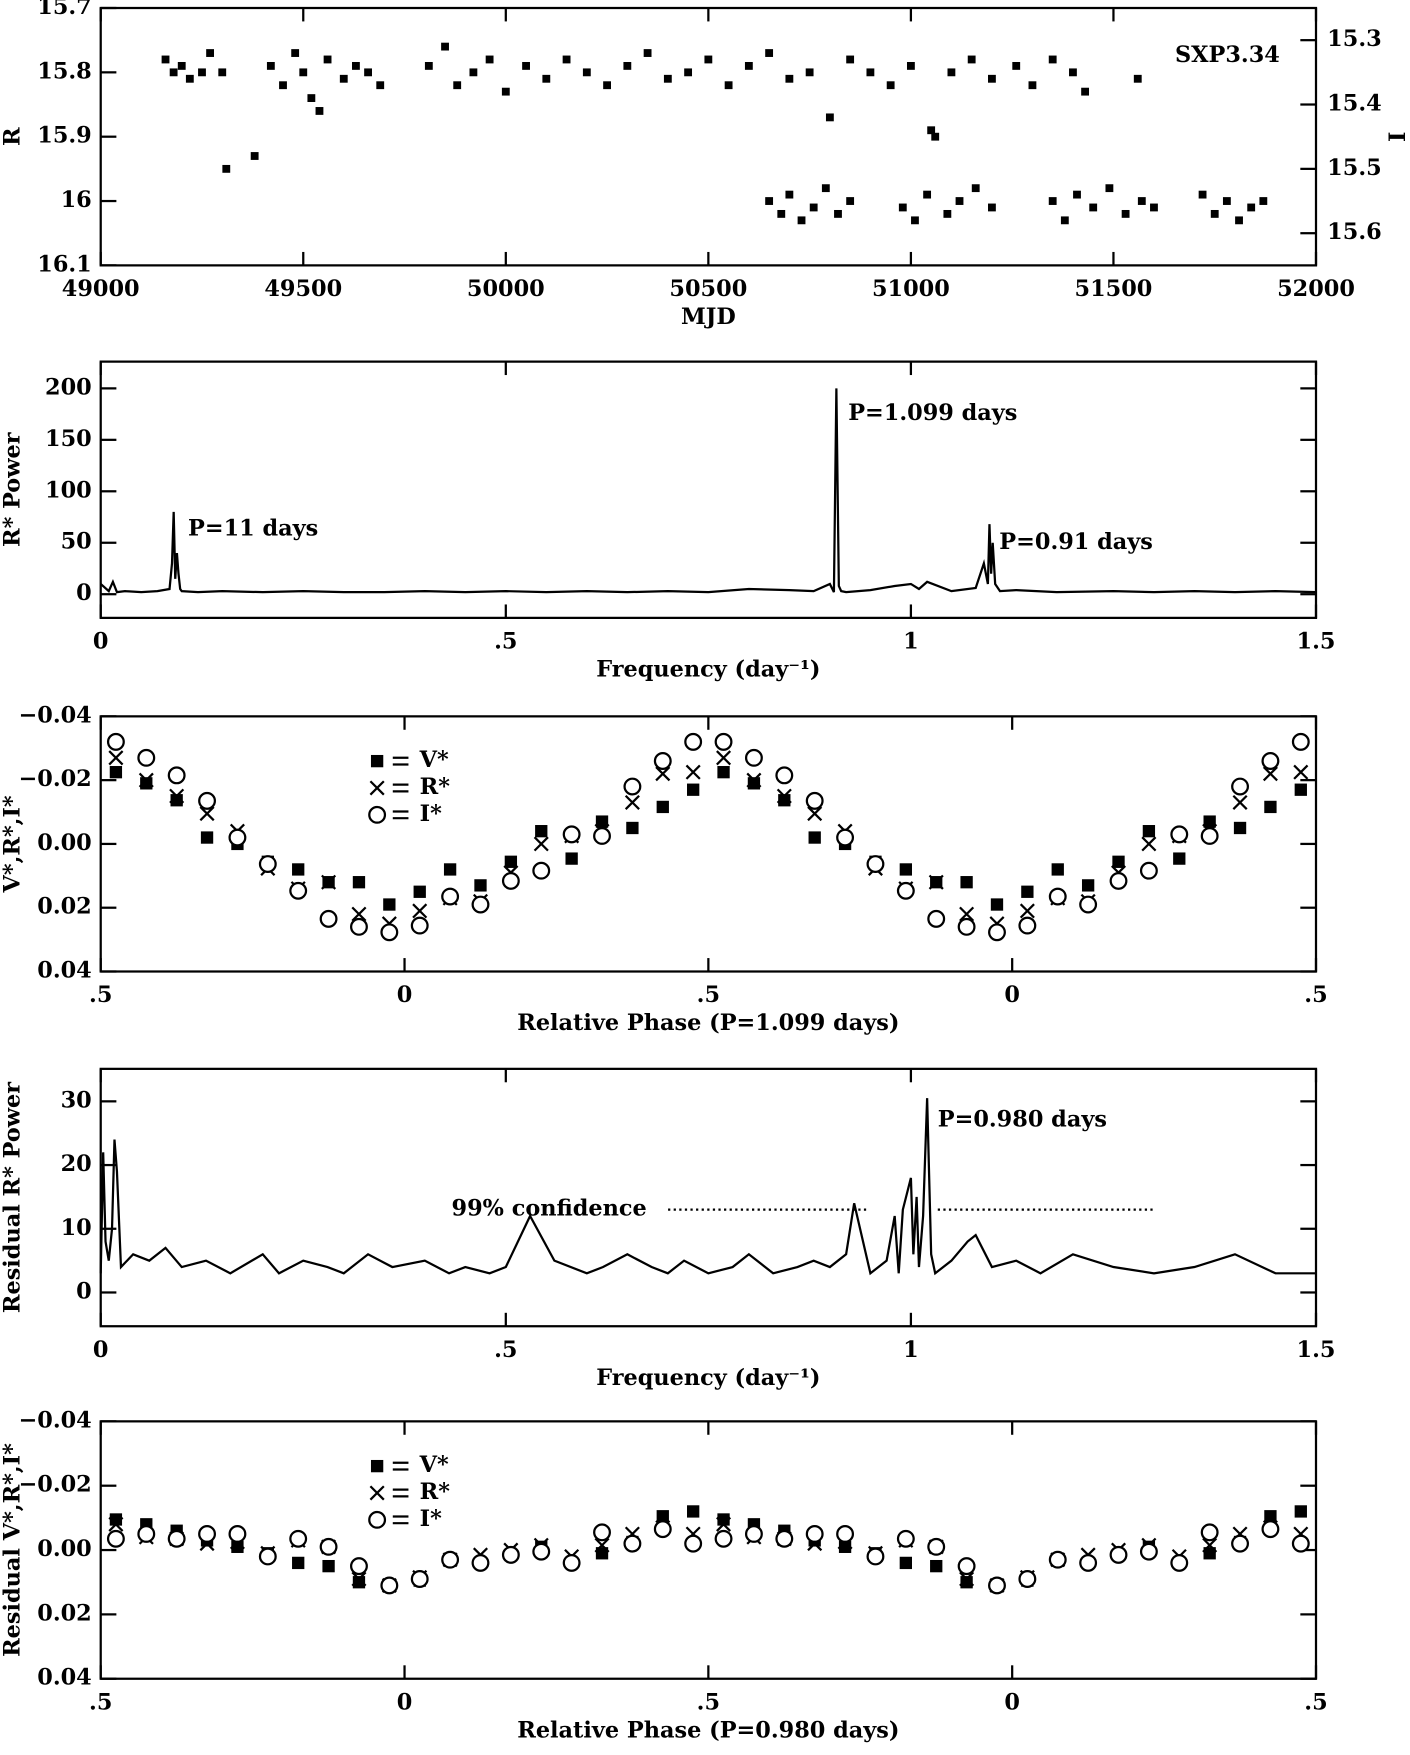 Image resolution: width=1410 pixels, height=1755 pixels. I want to click on x-tick-label: 50500, so click(708, 289).